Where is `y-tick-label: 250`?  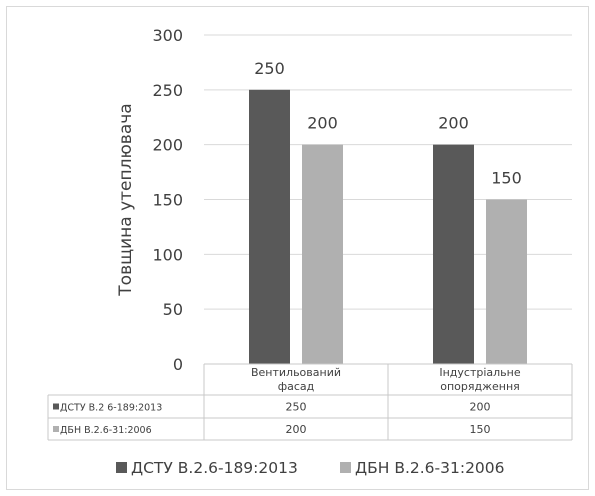 y-tick-label: 250 is located at coordinates (167, 90).